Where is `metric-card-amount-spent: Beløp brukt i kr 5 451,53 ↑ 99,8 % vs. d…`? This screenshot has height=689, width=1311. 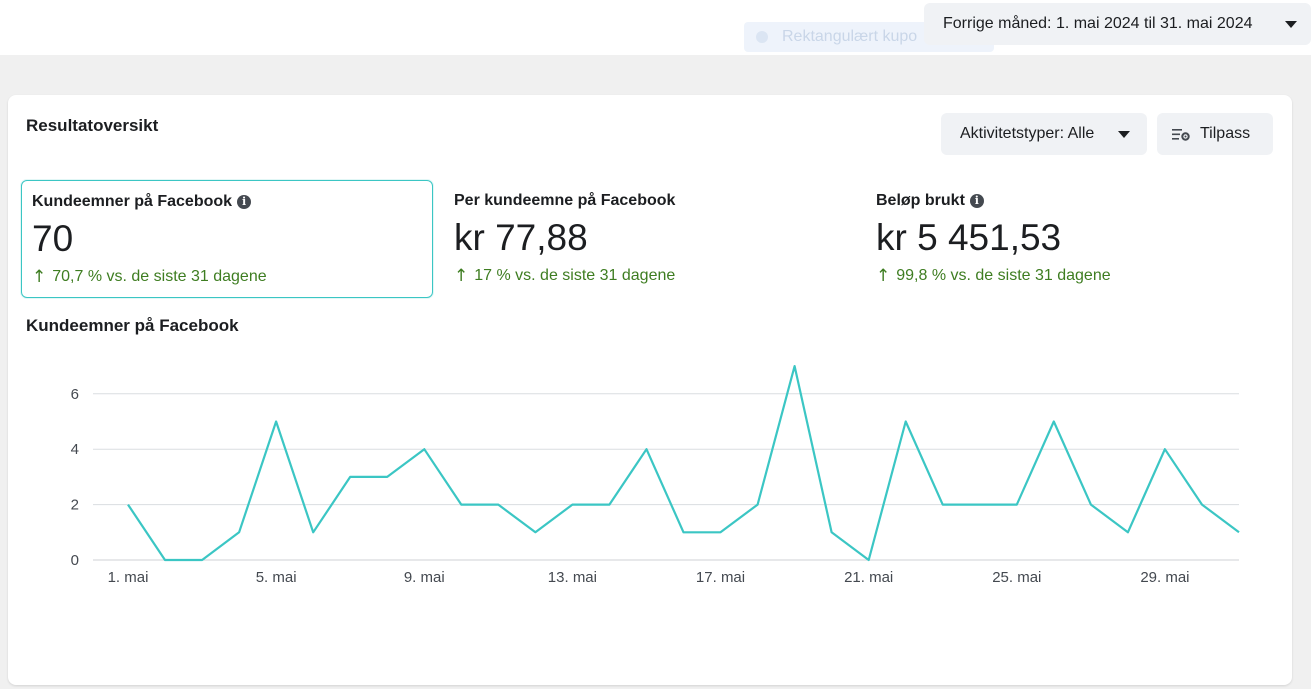
metric-card-amount-spent: Beløp brukt i kr 5 451,53 ↑ 99,8 % vs. d… is located at coordinates (1072, 239).